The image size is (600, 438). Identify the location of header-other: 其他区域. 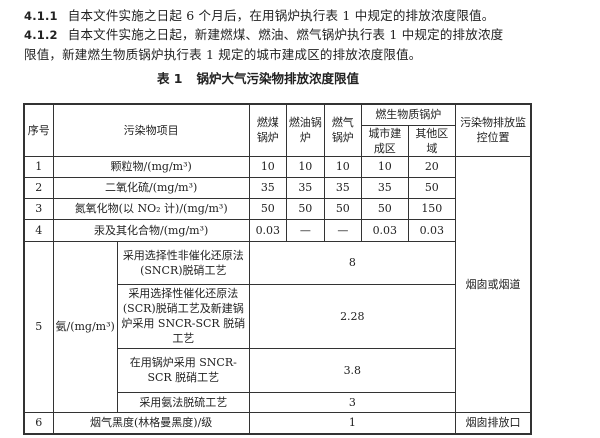
(431, 140).